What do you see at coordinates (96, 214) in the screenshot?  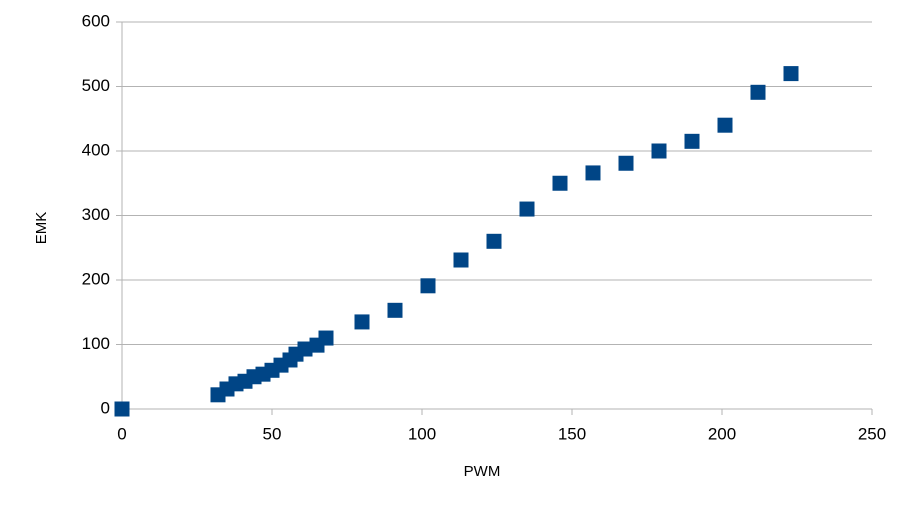 I see `y-tick-label: 300` at bounding box center [96, 214].